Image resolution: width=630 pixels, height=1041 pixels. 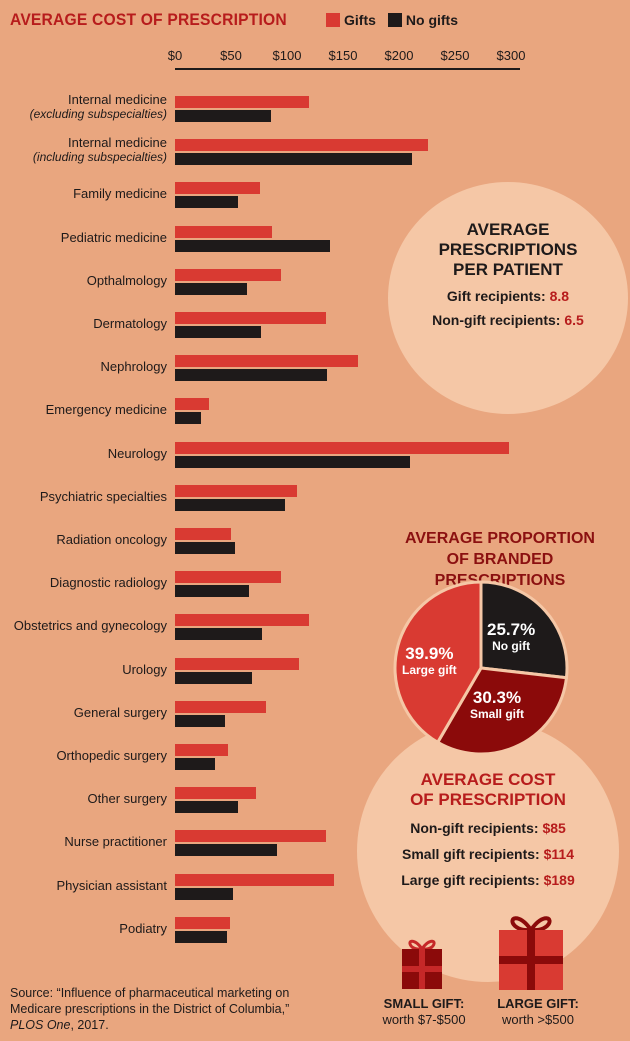 What do you see at coordinates (538, 1003) in the screenshot?
I see `large-gift-caption-title: LARGE GIFT:` at bounding box center [538, 1003].